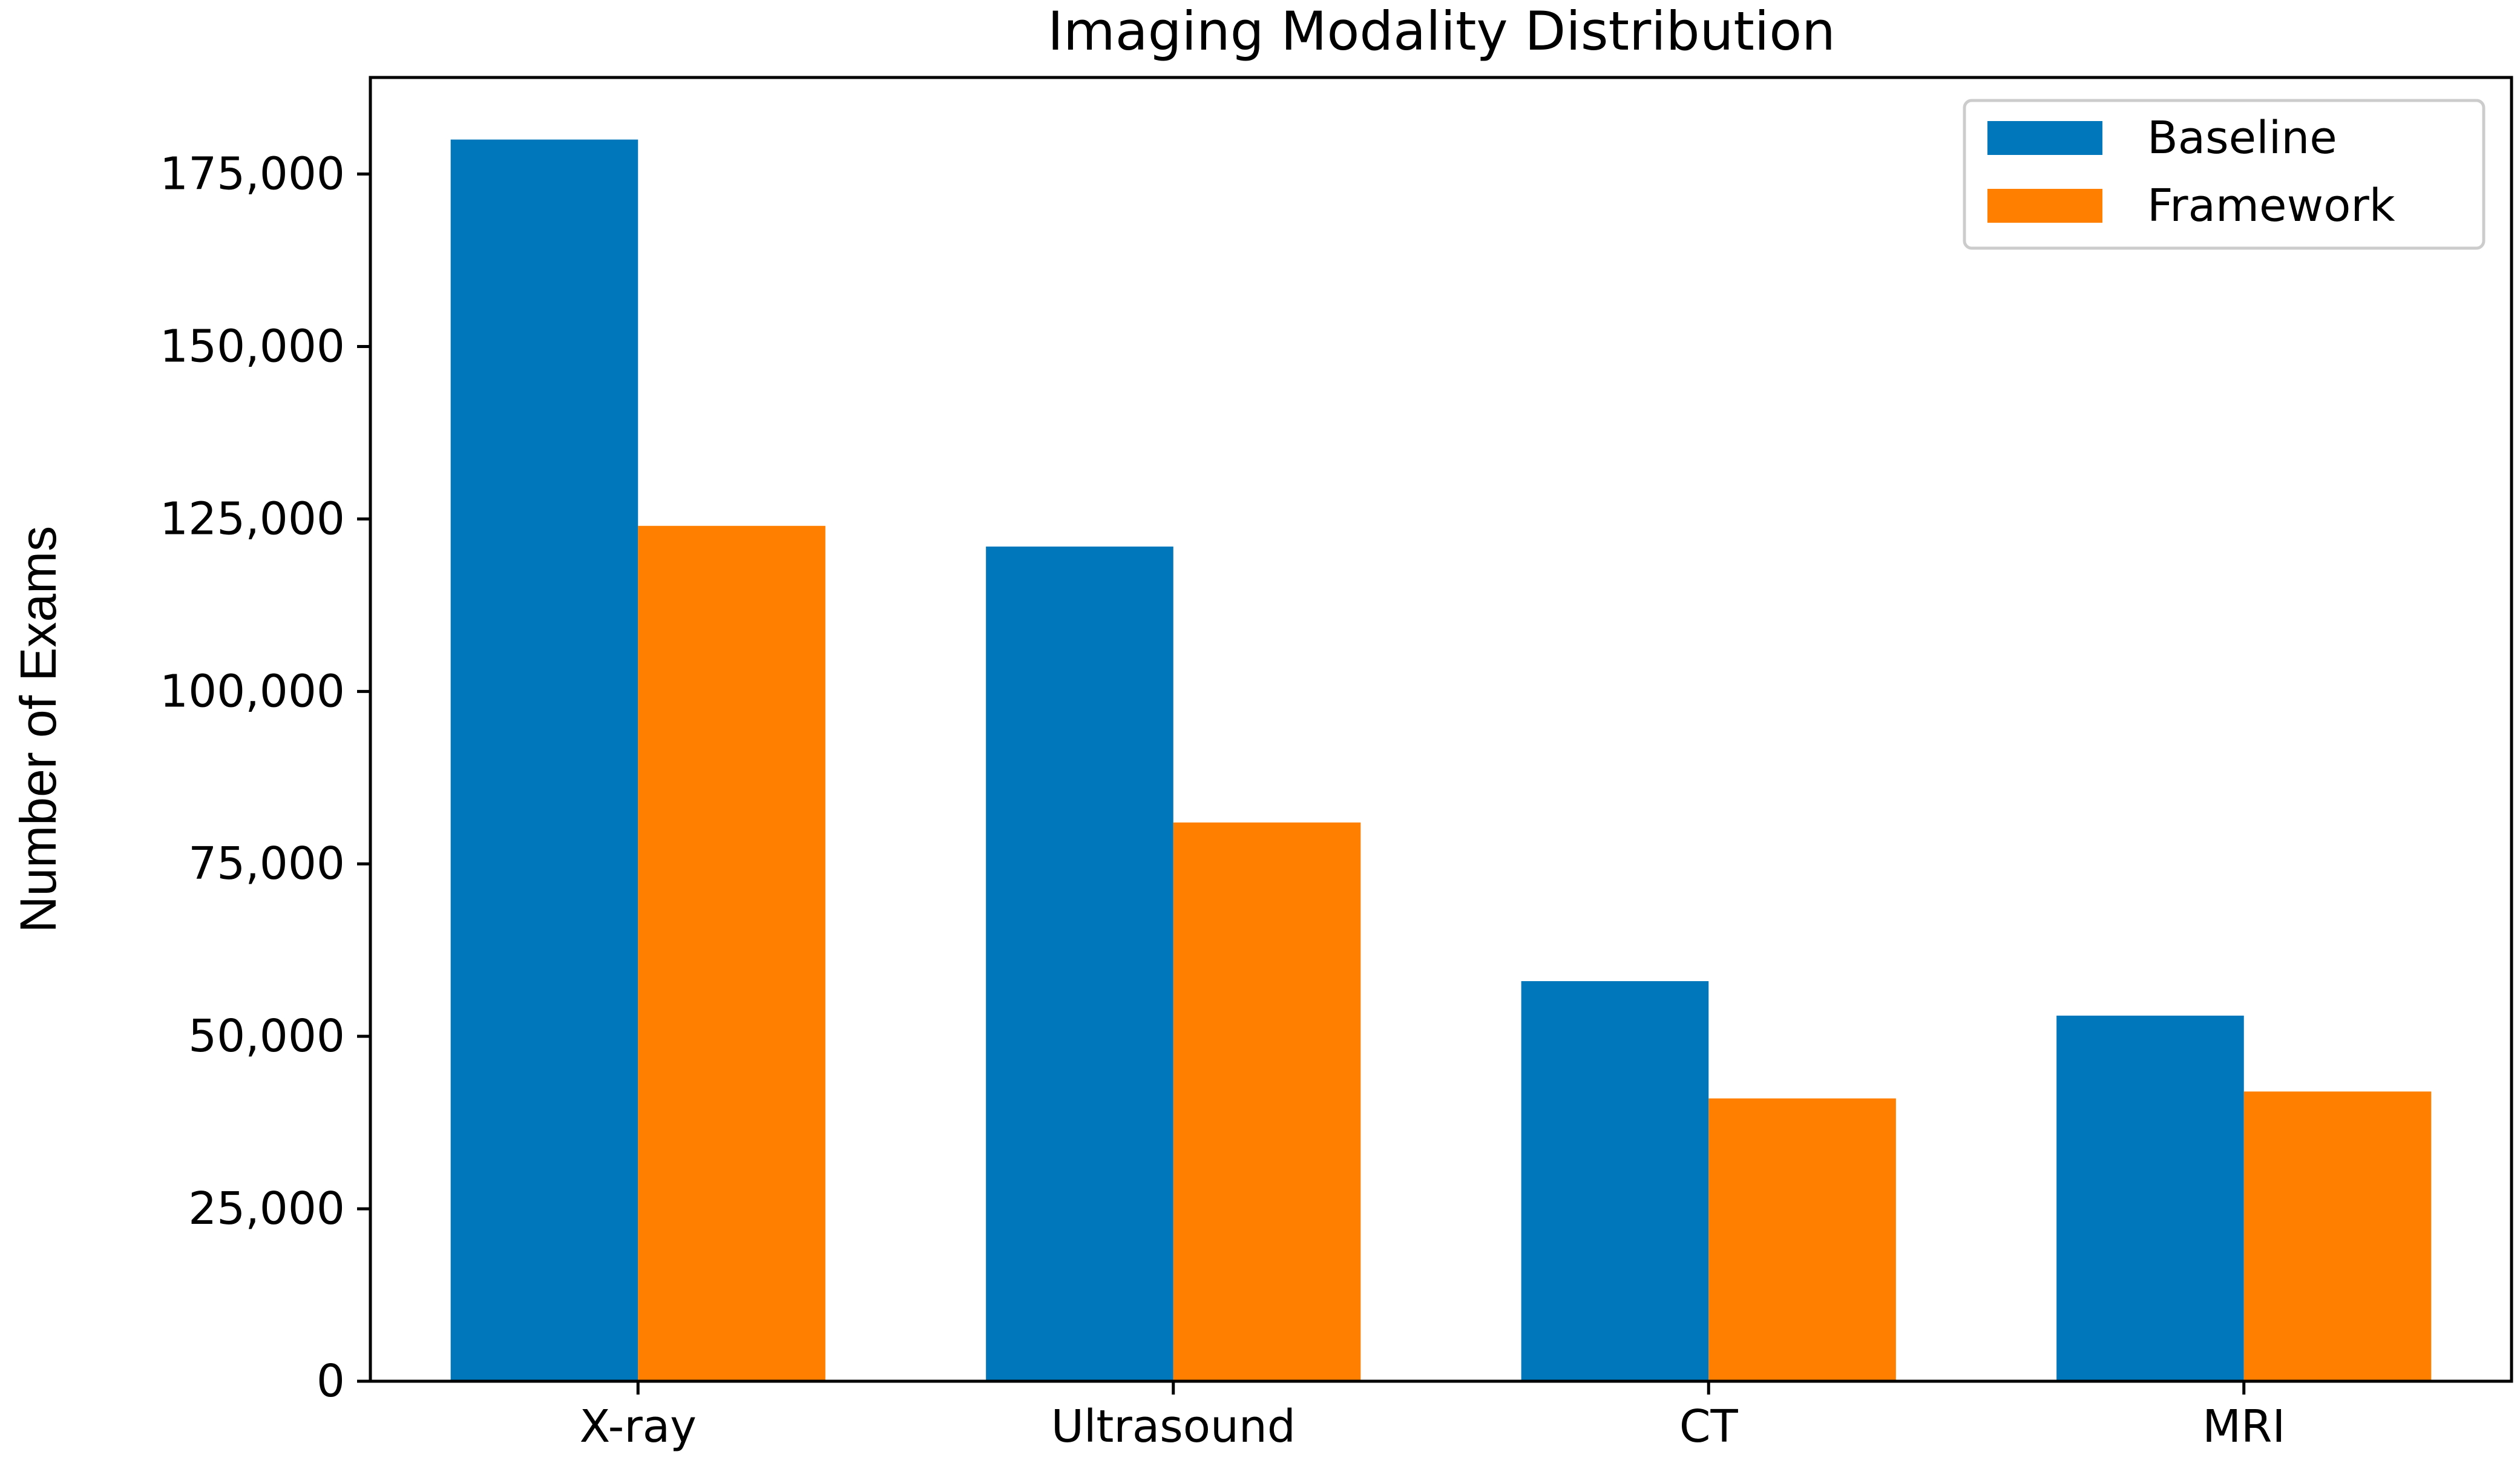 The width and height of the screenshot is (2520, 1469). I want to click on chart-title: Imaging Modality Distribution, so click(1442, 31).